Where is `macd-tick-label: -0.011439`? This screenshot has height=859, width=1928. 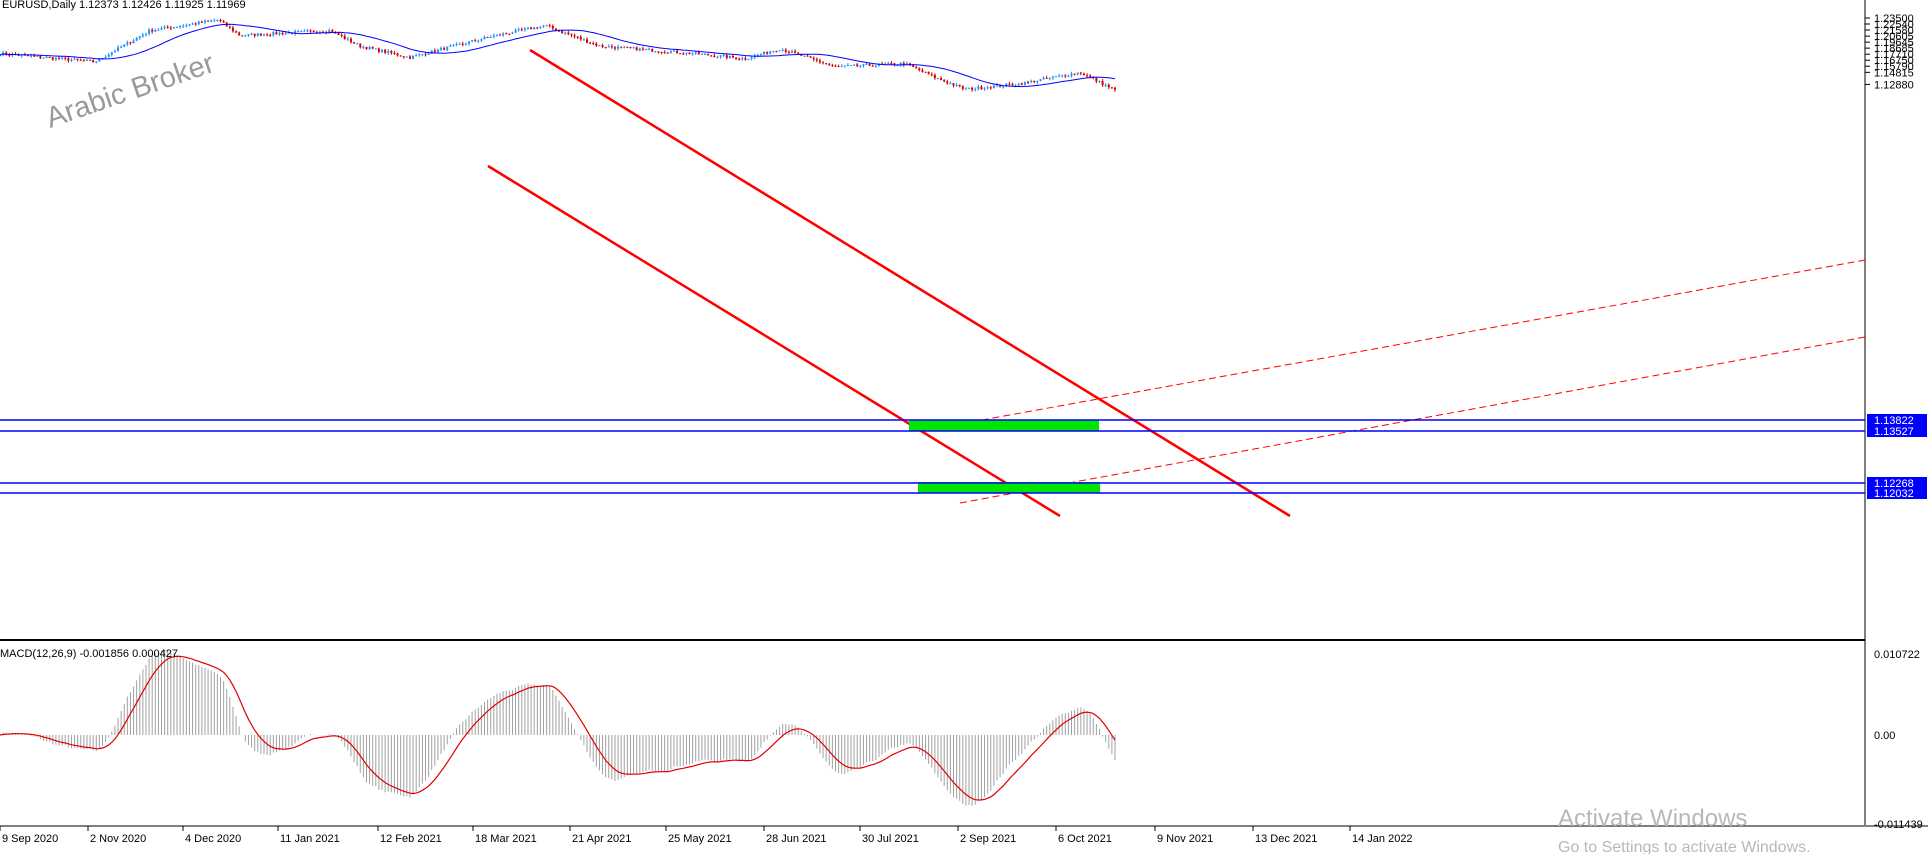
macd-tick-label: -0.011439 is located at coordinates (1898, 825).